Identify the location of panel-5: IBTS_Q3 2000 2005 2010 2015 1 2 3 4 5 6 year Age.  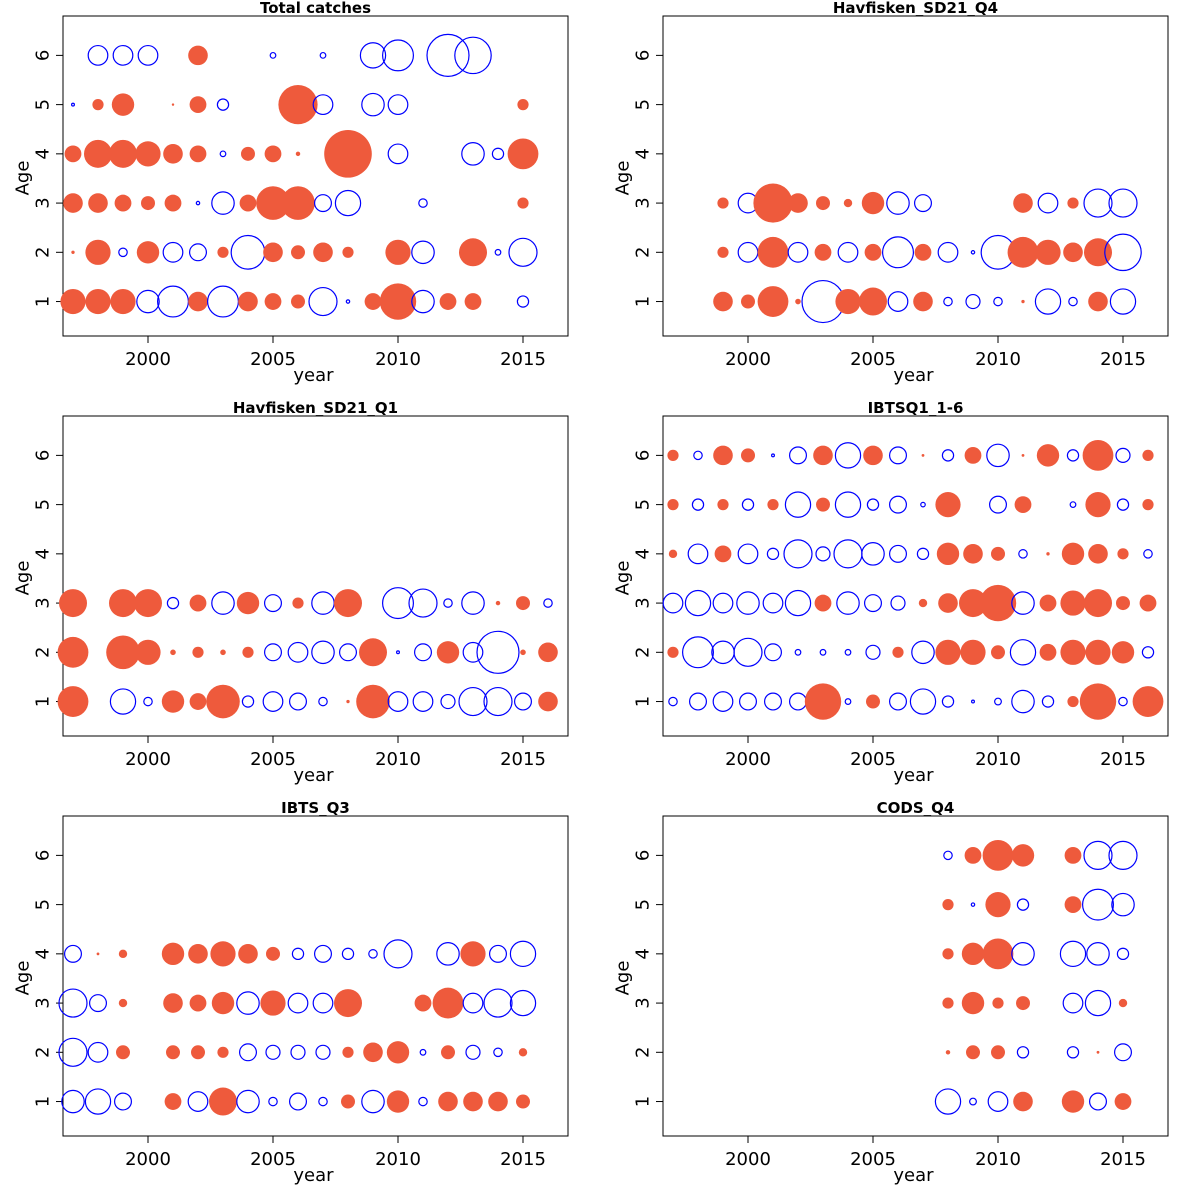
(291, 992).